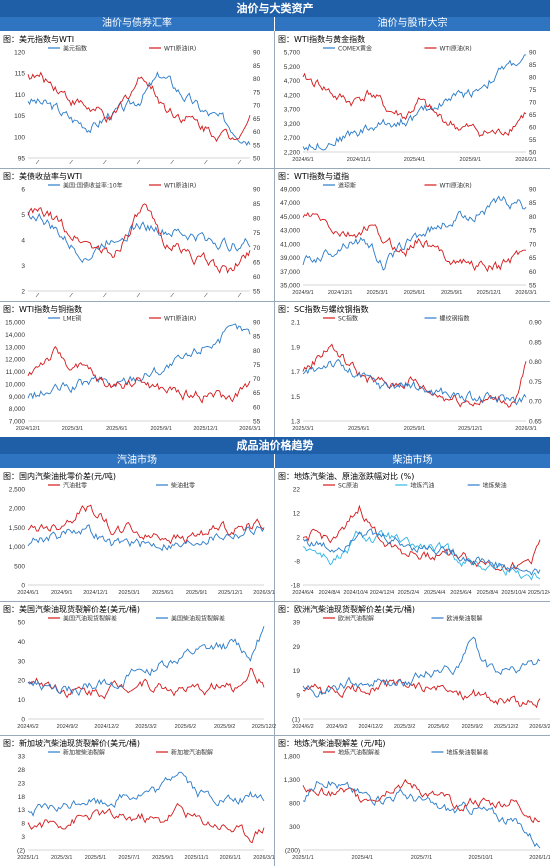 The height and width of the screenshot is (866, 550). I want to click on section-header-assets: 油价与大类资产, so click(275, 8).